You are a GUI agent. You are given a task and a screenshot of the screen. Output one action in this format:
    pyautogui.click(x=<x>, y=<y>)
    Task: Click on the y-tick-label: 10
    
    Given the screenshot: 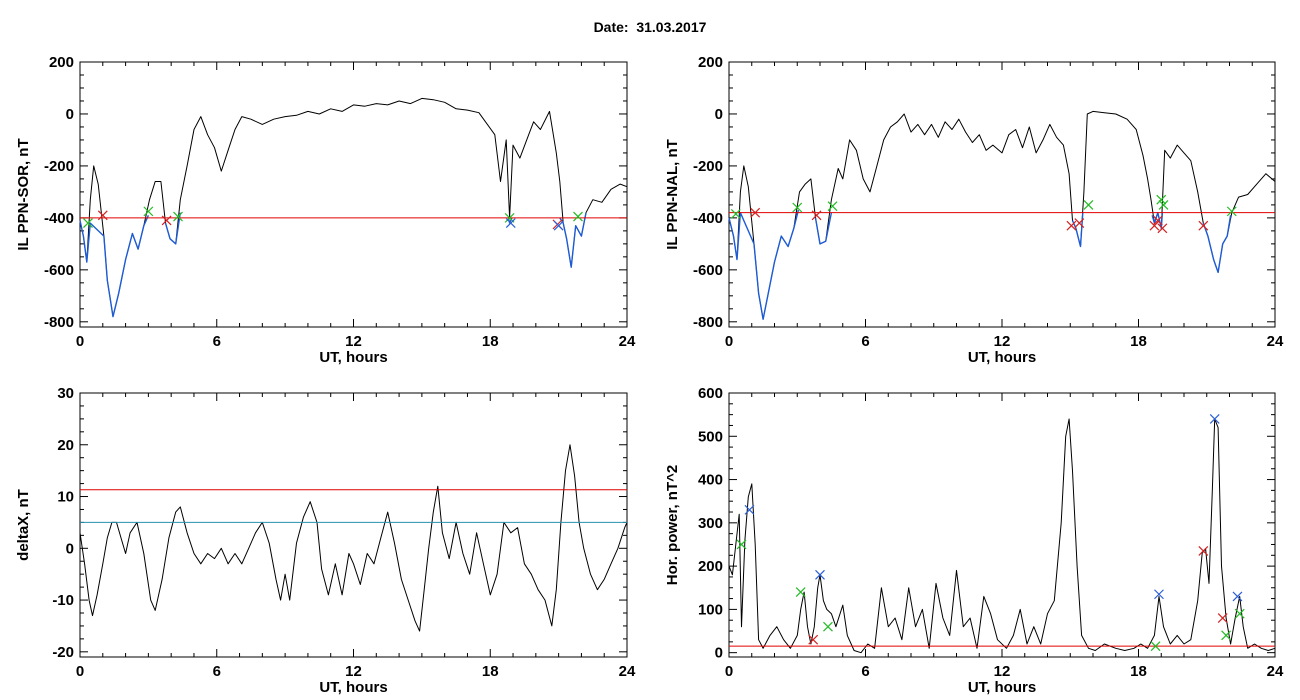 What is the action you would take?
    pyautogui.click(x=65, y=497)
    